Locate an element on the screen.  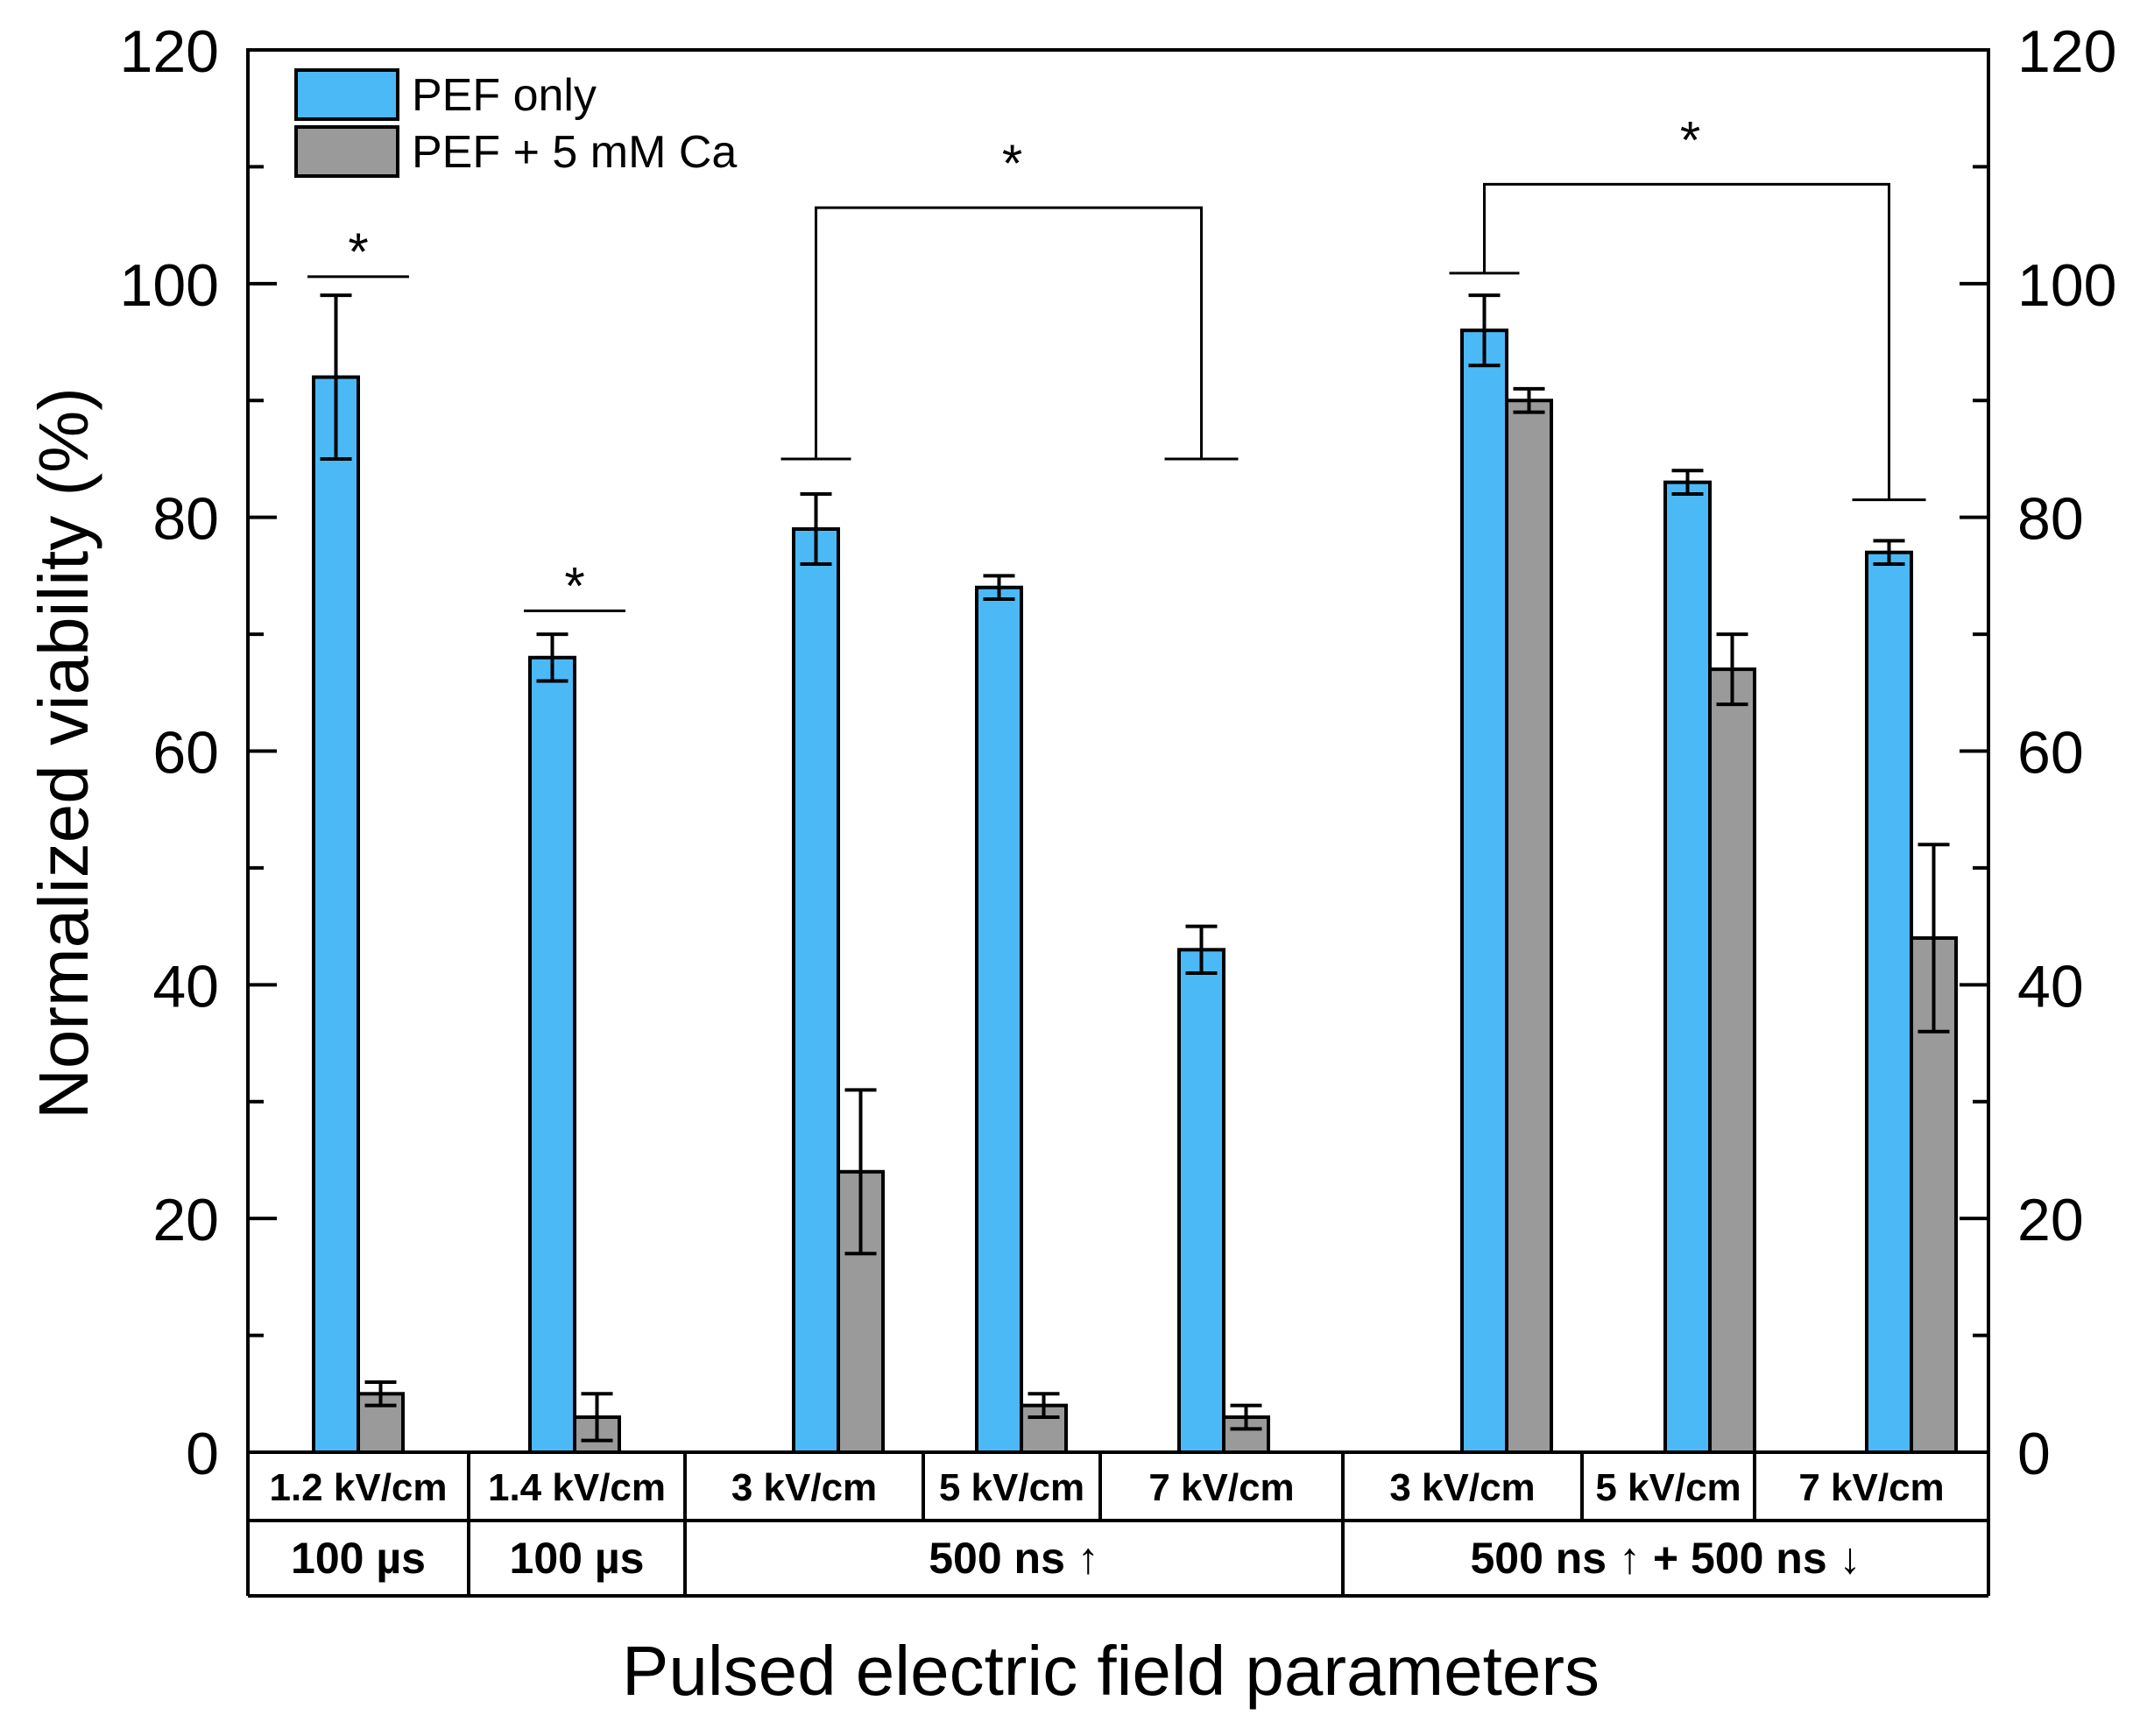
y-tick-label-right: 60 is located at coordinates (2050, 753).